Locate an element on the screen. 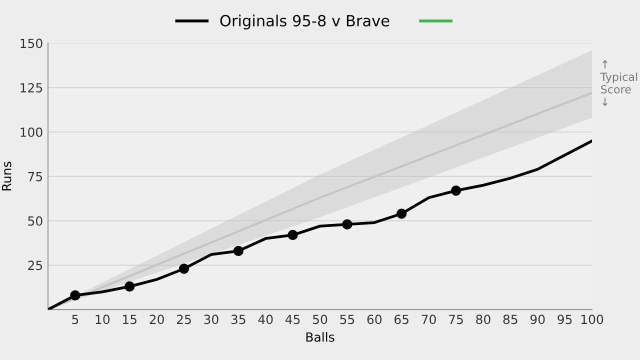 This screenshot has width=640, height=360. y-tick-label: 50 is located at coordinates (35, 221).